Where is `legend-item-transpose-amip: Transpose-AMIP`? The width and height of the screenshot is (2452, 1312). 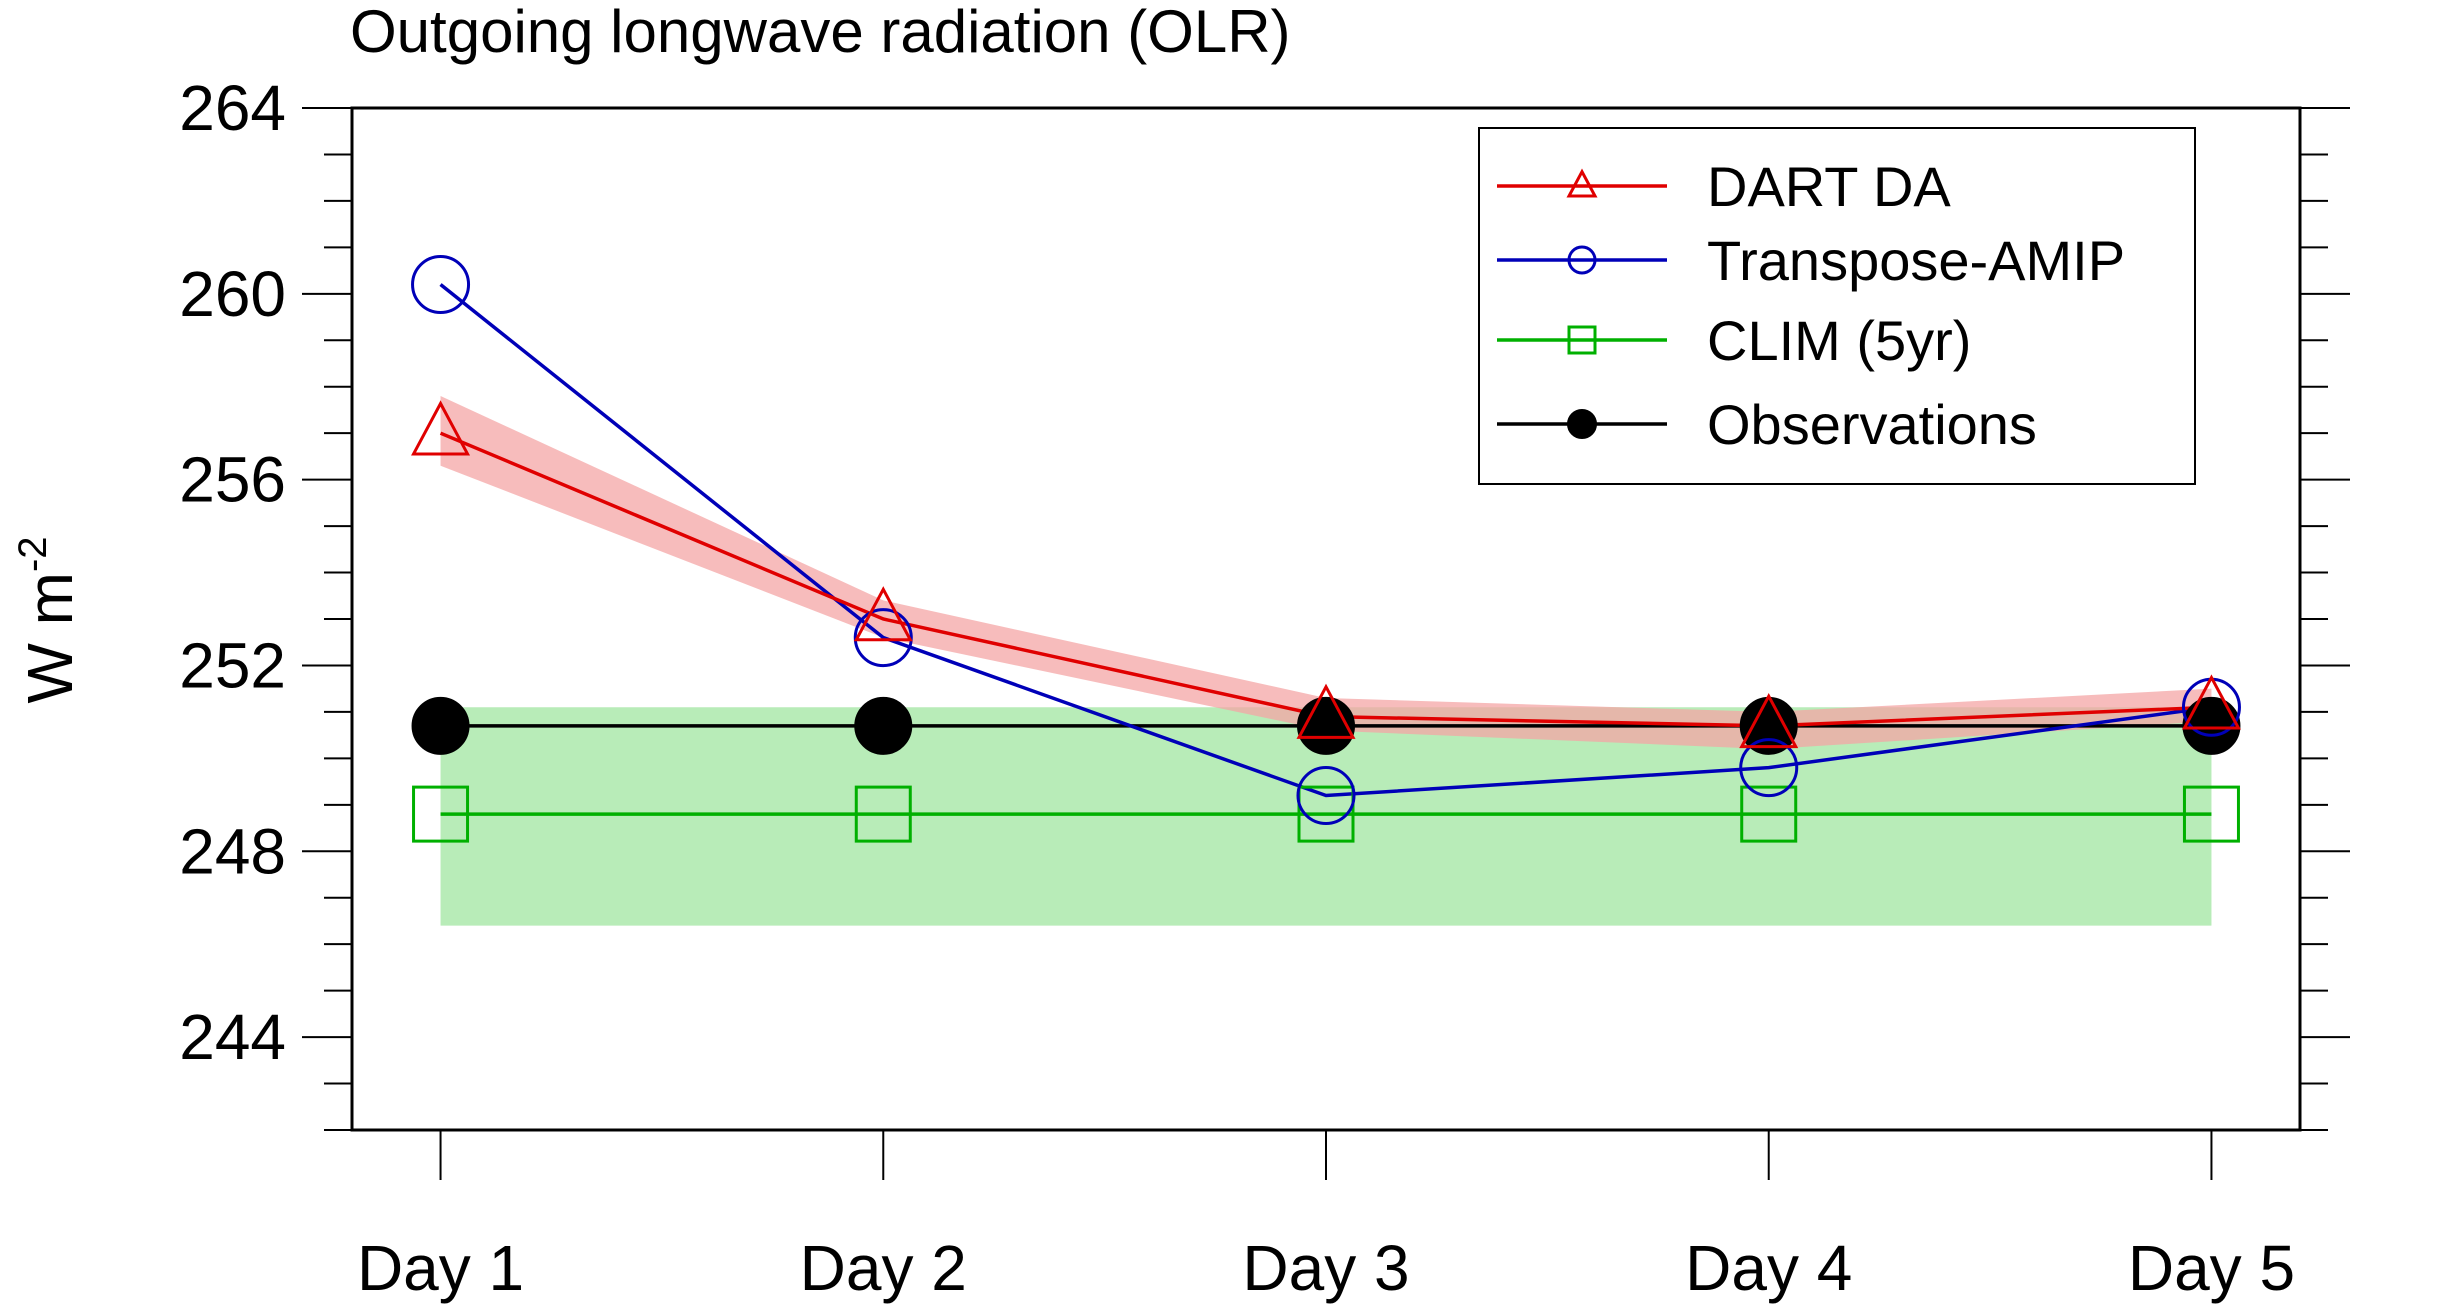
legend-item-transpose-amip: Transpose-AMIP is located at coordinates (1916, 260).